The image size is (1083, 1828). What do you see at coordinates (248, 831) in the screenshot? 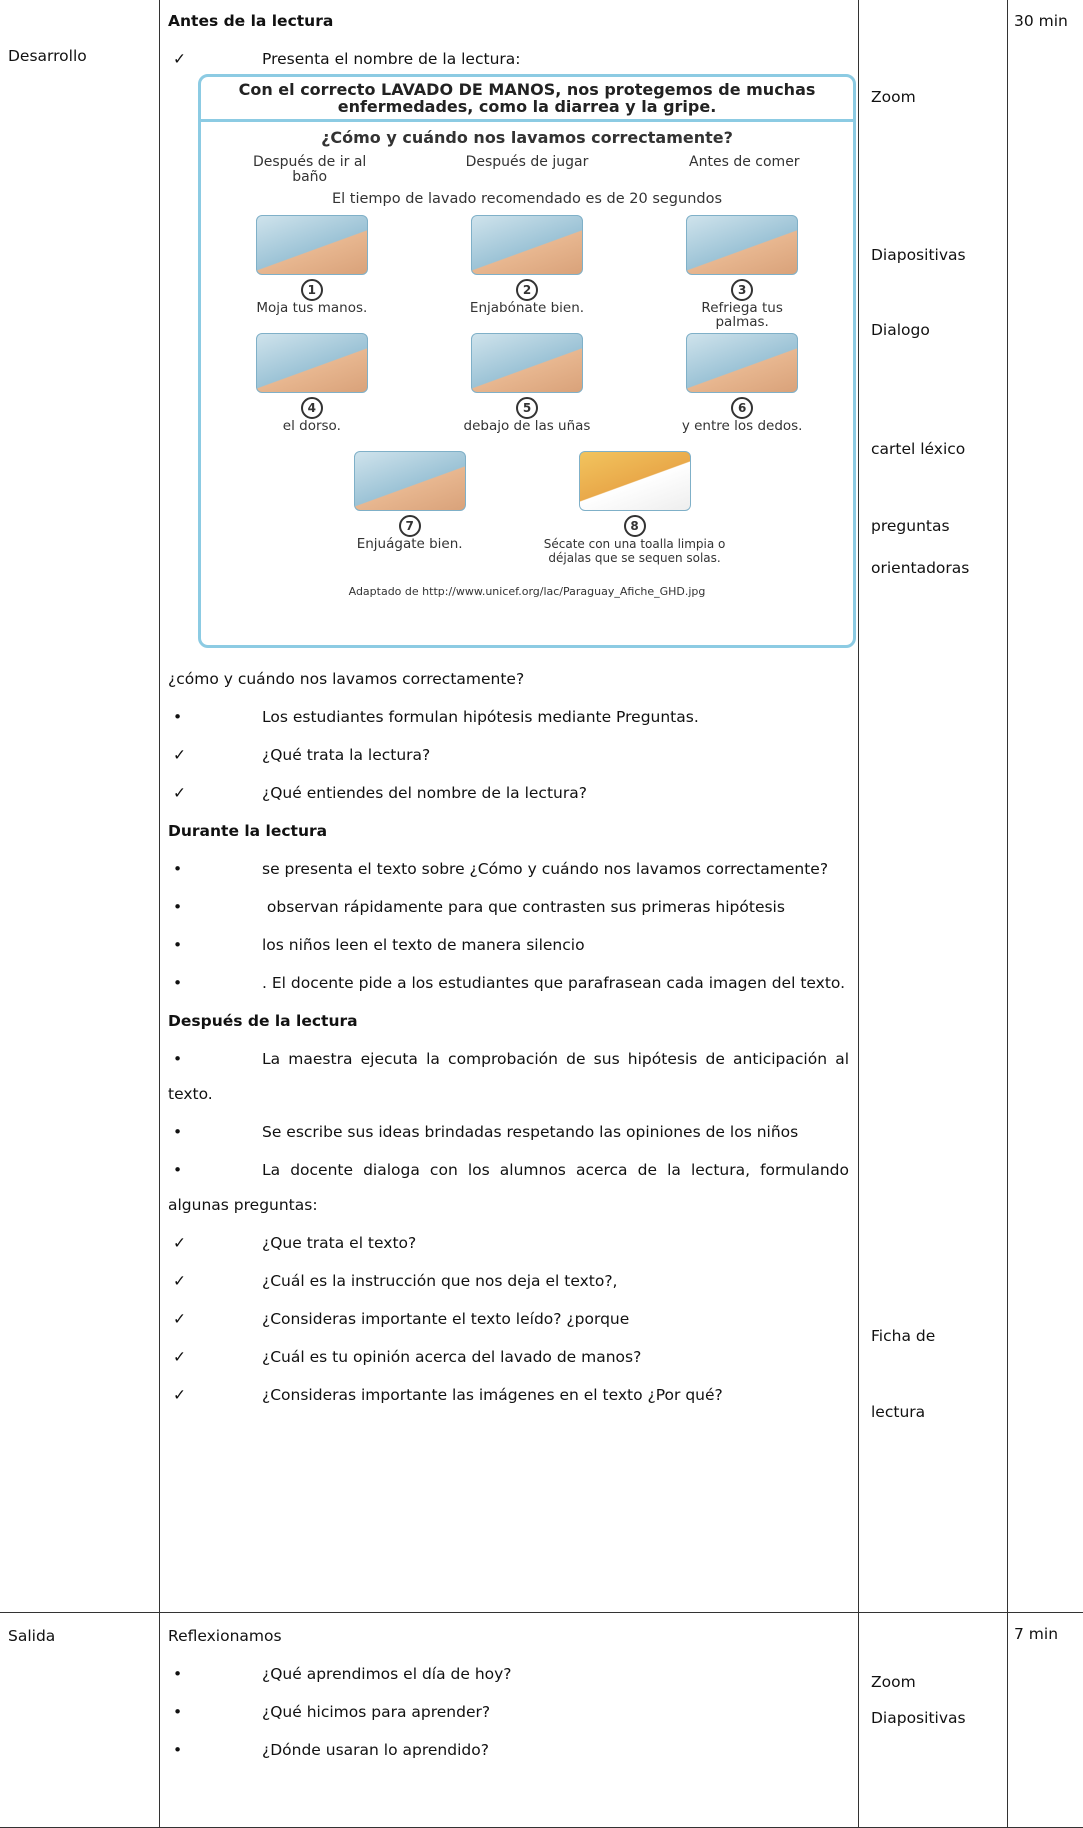
I see `section-heading: Durante la lectura` at bounding box center [248, 831].